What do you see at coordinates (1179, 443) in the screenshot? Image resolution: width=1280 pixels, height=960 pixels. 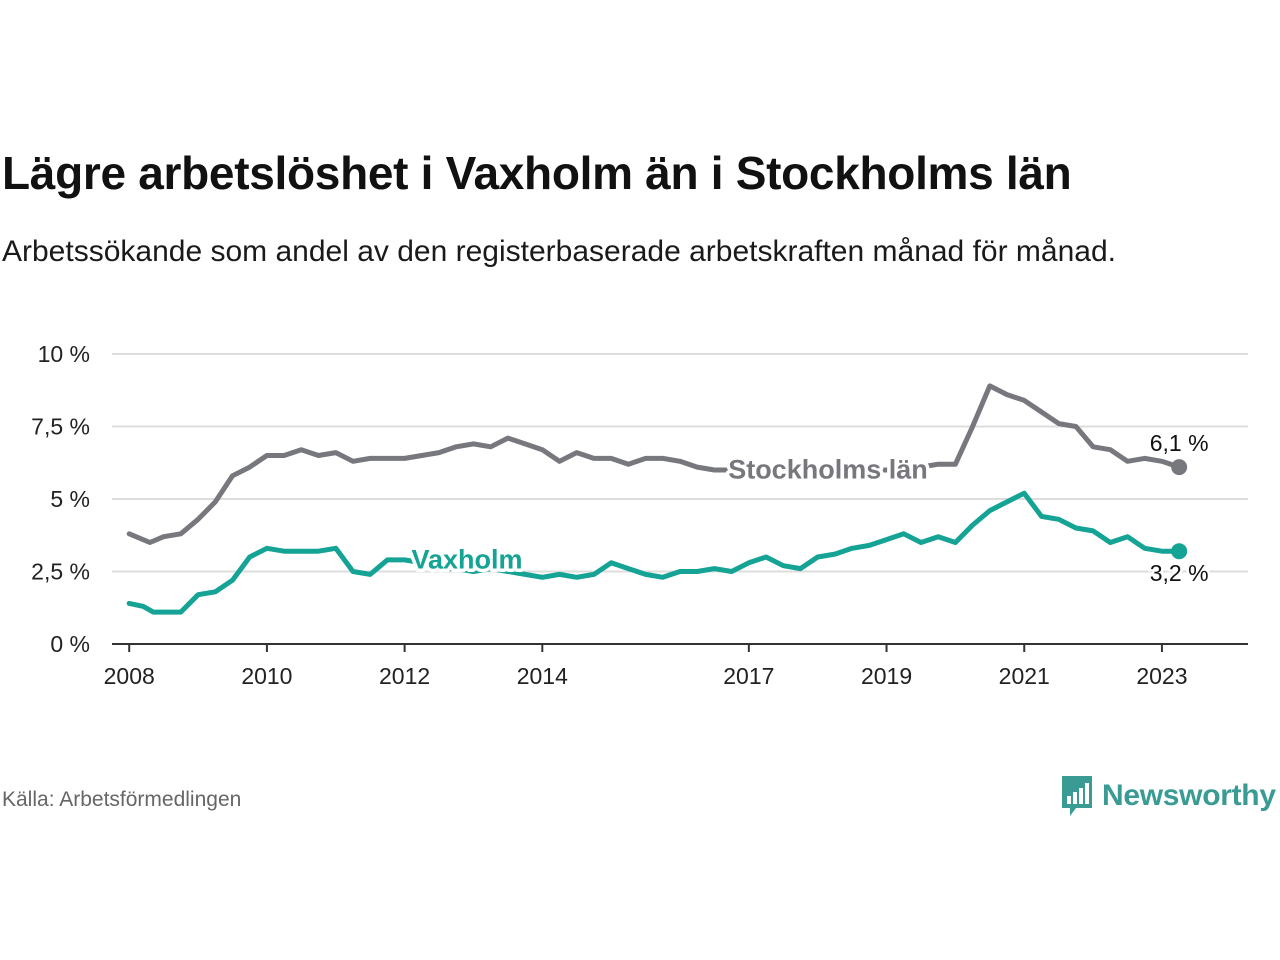 I see `end-value-label-stockholms-l-n: 6,1 %` at bounding box center [1179, 443].